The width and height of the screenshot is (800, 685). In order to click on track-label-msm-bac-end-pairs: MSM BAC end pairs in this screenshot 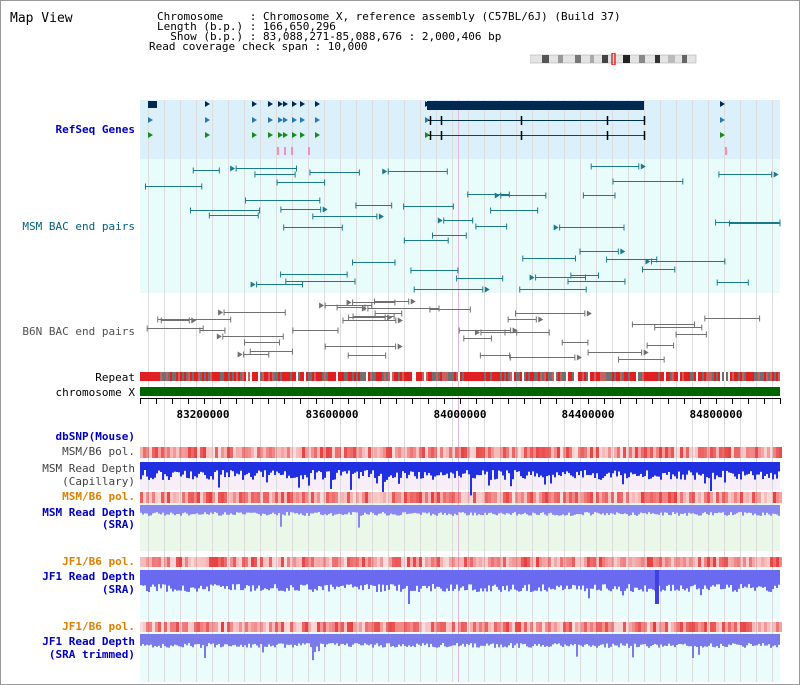, I will do `click(78, 226)`.